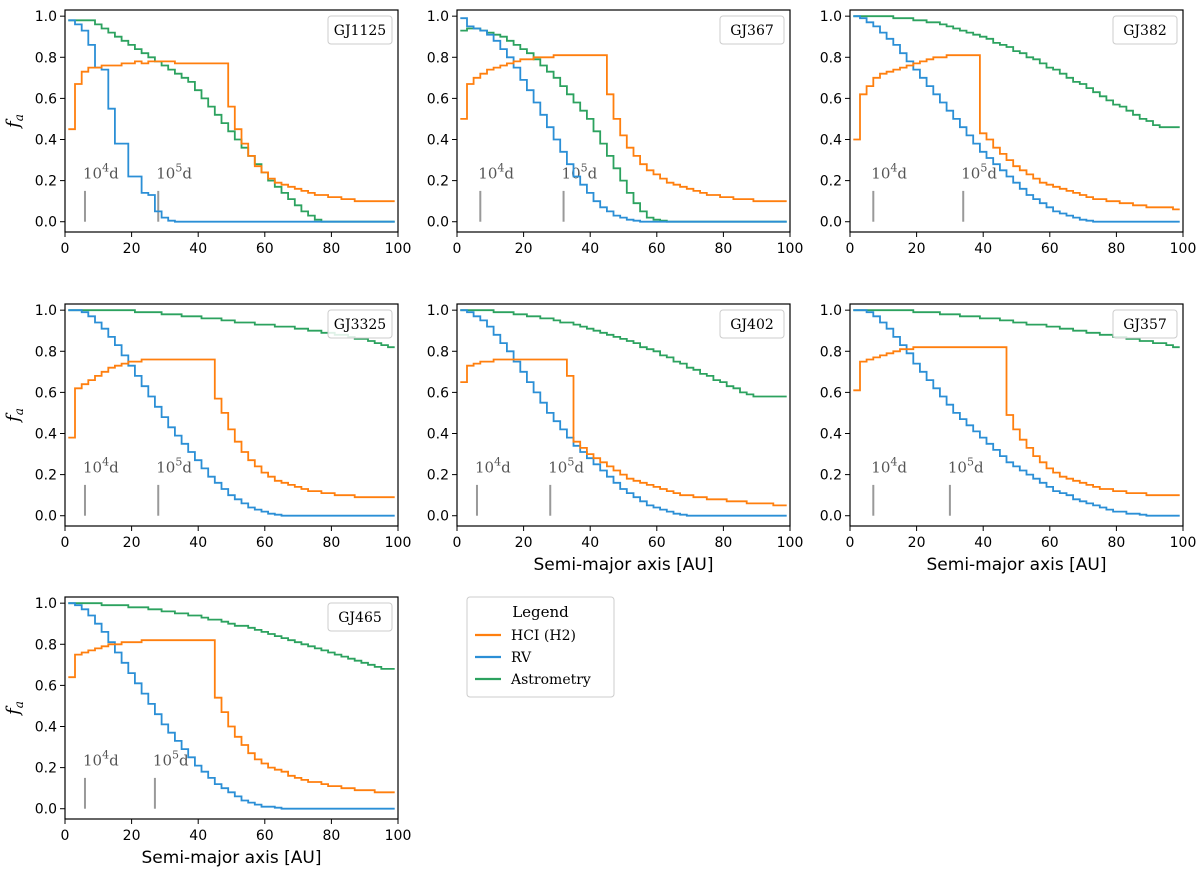 This screenshot has height=870, width=1200. I want to click on star-label: GJ382, so click(1145, 31).